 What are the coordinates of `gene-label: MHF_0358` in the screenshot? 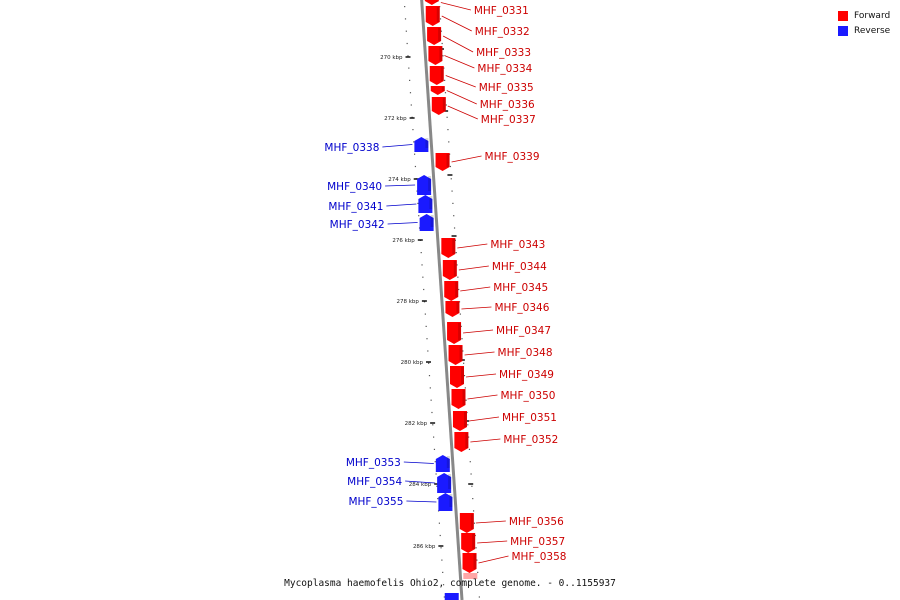 It's located at (539, 557).